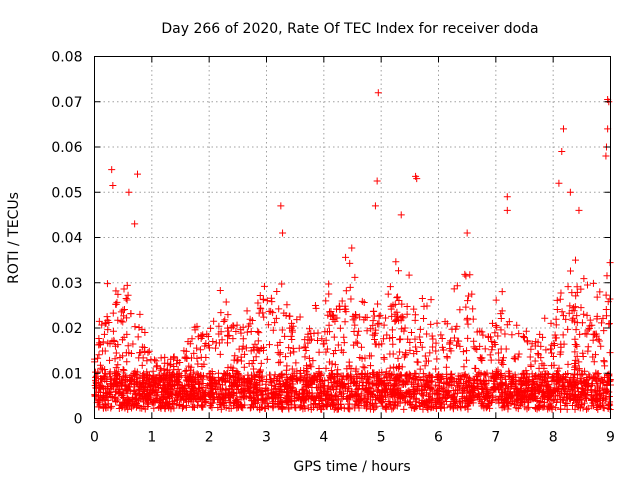  What do you see at coordinates (66, 103) in the screenshot?
I see `y-tick-label: 0.07` at bounding box center [66, 103].